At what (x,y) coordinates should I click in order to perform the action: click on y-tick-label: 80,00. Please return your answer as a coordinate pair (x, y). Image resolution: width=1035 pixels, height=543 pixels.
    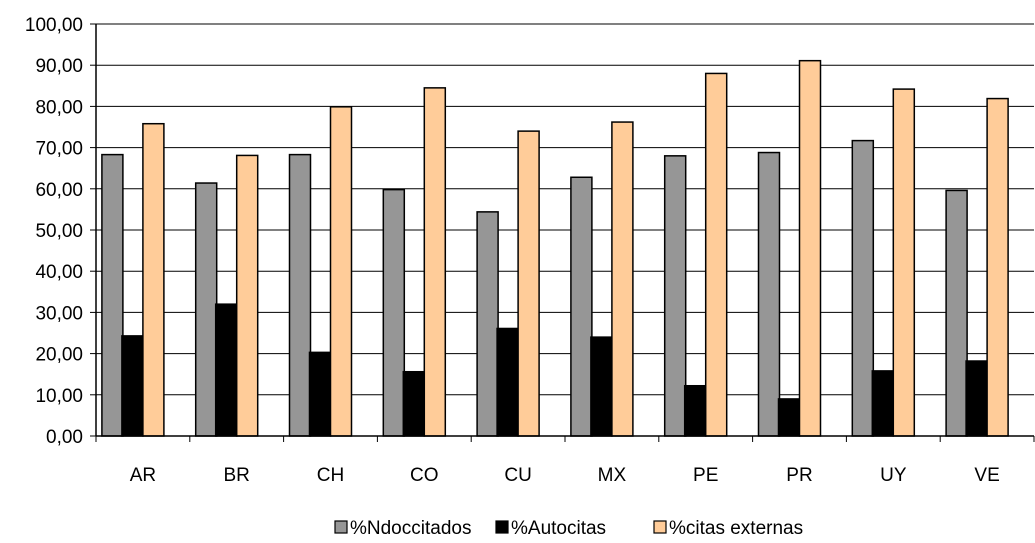
    Looking at the image, I should click on (59, 107).